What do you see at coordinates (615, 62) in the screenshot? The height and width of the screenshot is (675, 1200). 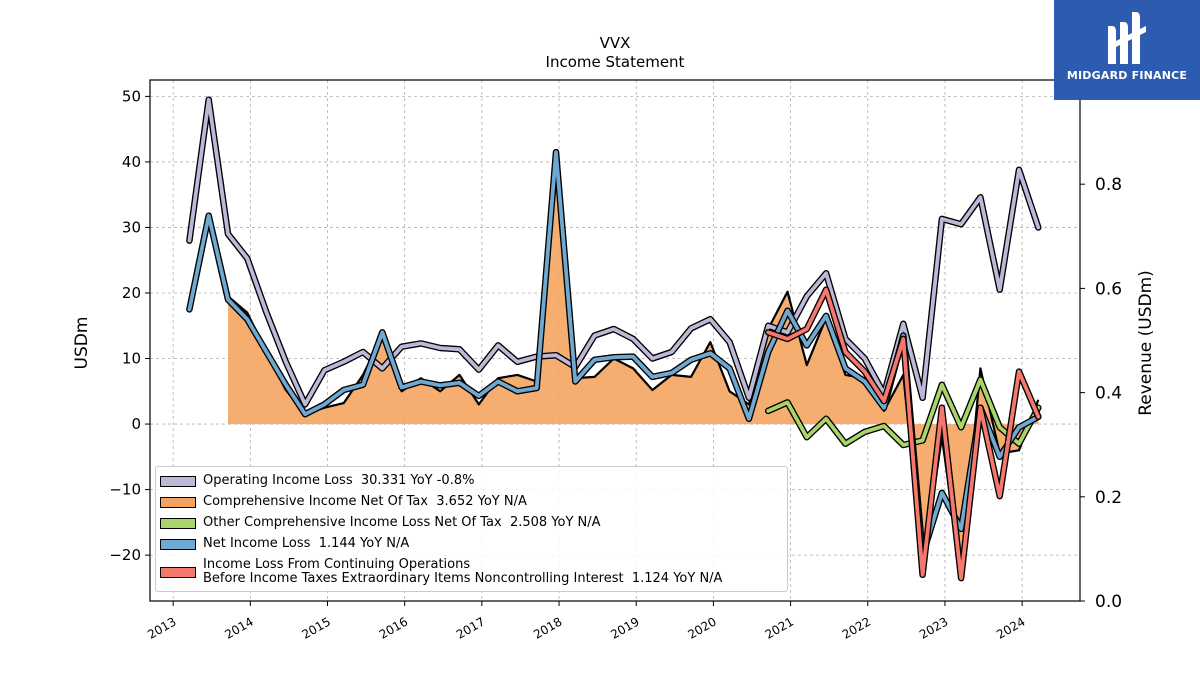 I see `chart-subtitle: Income Statement` at bounding box center [615, 62].